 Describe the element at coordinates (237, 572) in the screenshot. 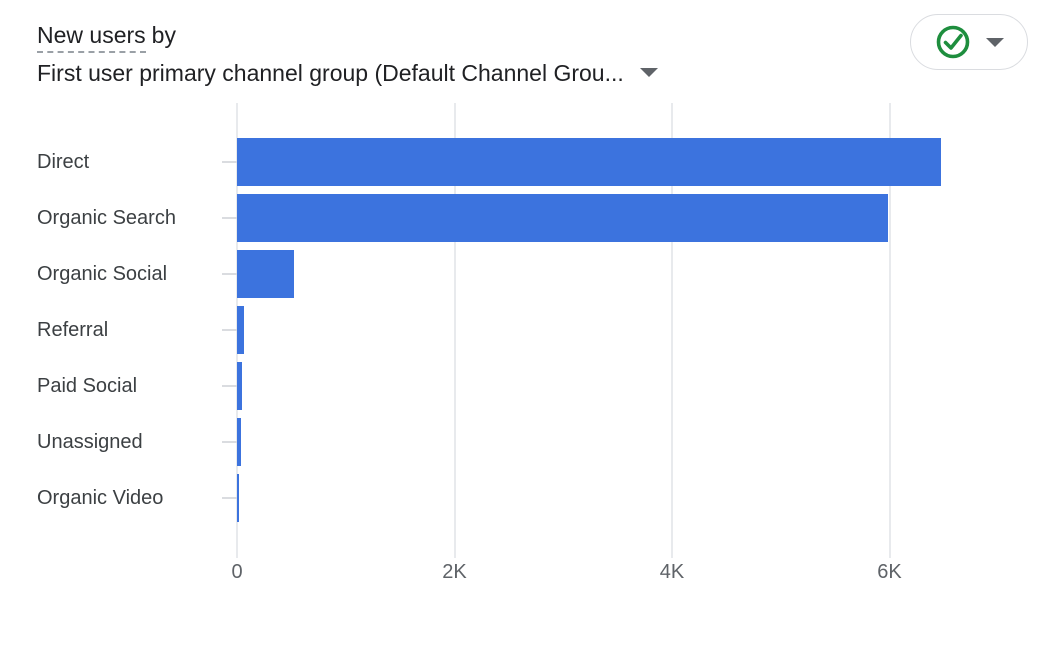

I see `x-axis-tick-label: 0` at that location.